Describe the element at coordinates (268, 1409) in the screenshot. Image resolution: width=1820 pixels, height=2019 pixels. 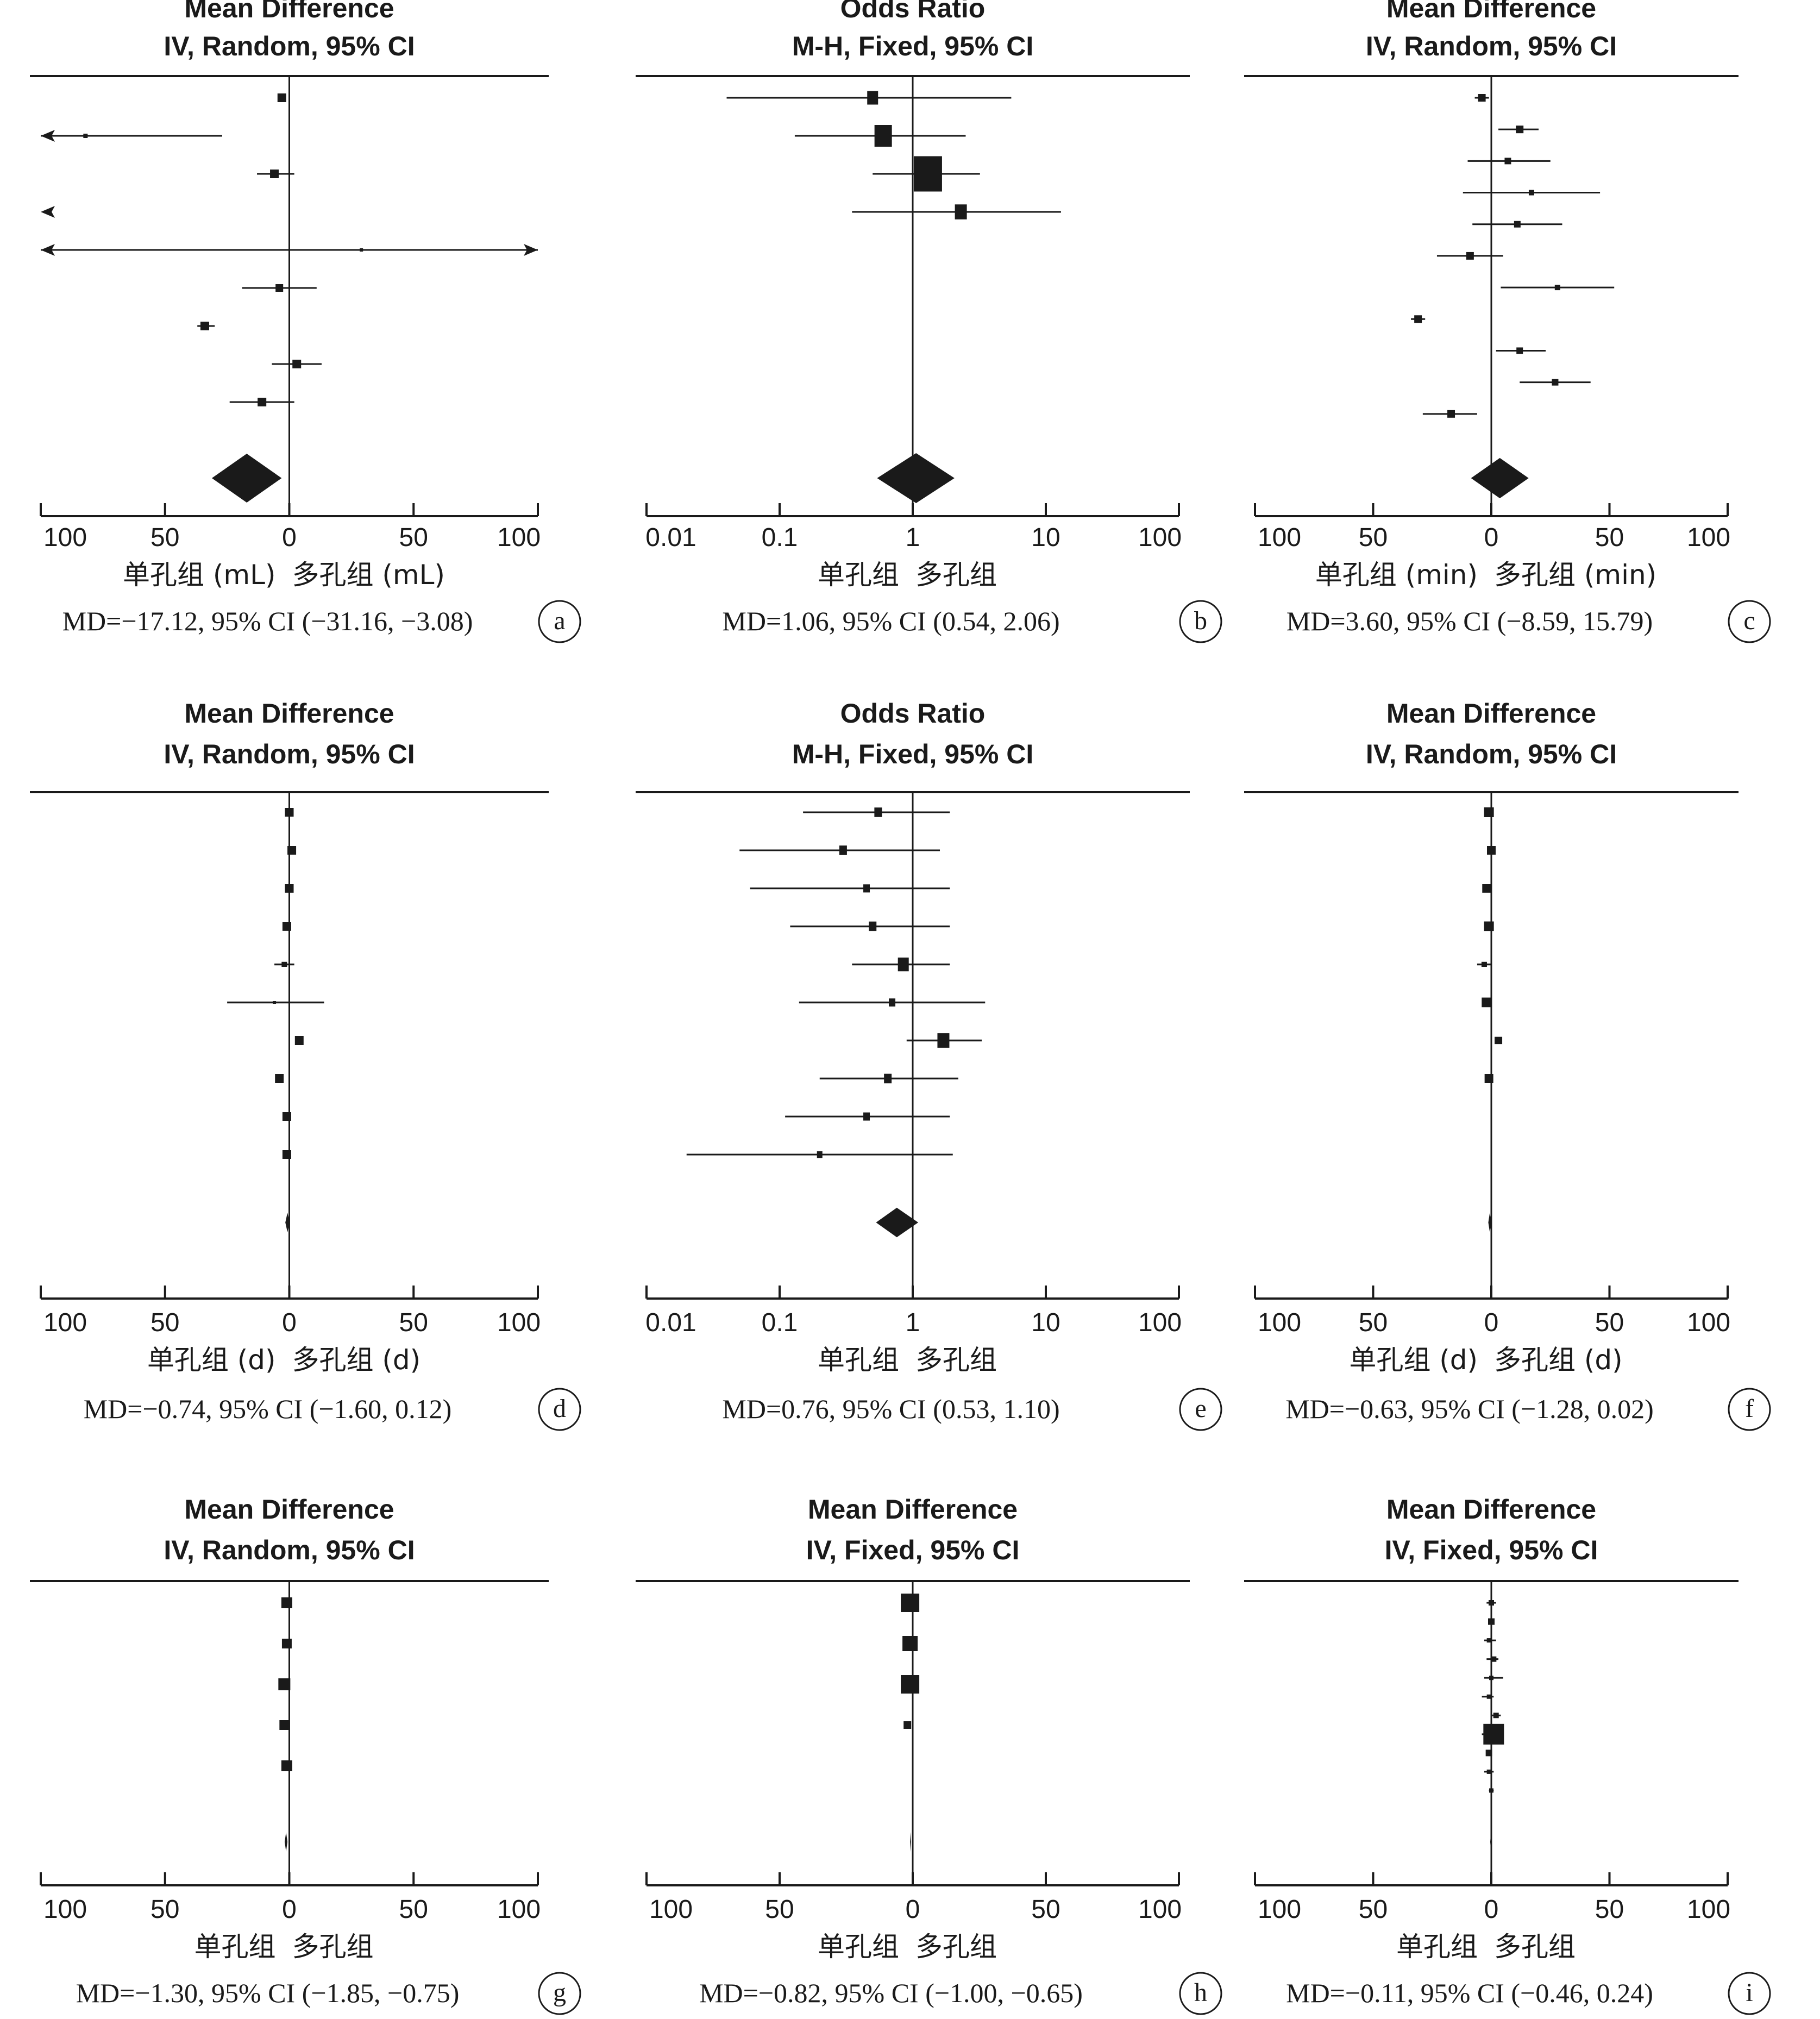
I see `summary-statistic: MD=−0.74, 95% CI (−1.60, 0.12)` at that location.